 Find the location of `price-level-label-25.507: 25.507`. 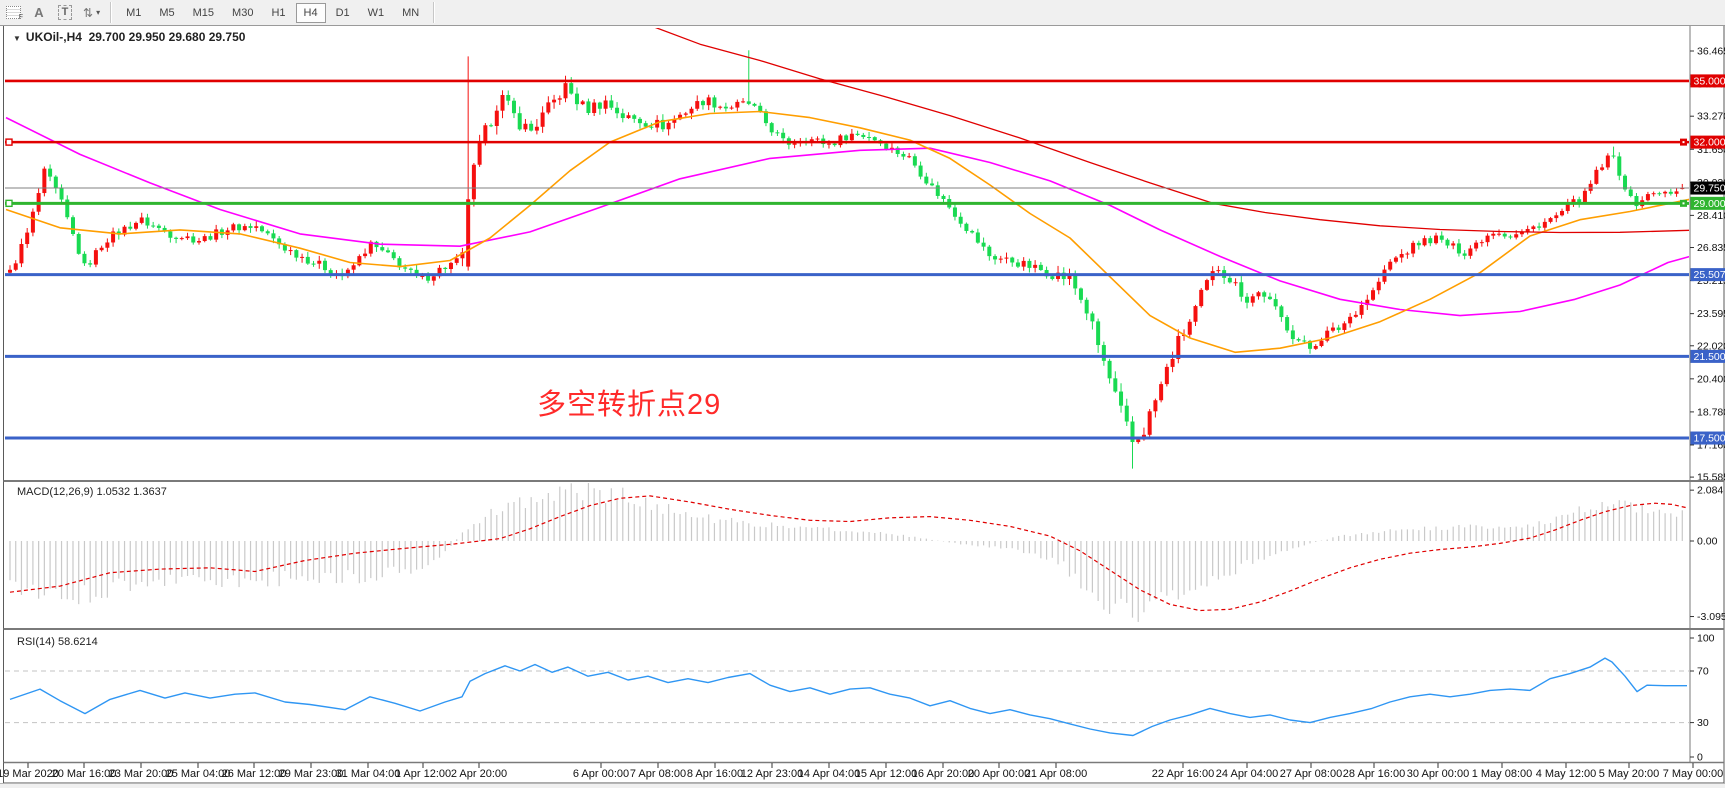

price-level-label-25.507: 25.507 is located at coordinates (1707, 275).